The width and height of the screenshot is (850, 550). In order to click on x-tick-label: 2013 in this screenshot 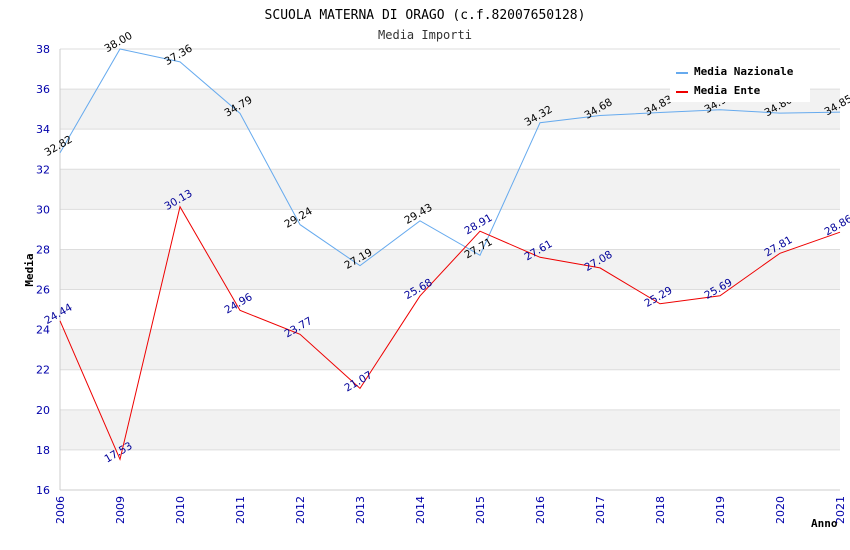, I will do `click(360, 510)`.